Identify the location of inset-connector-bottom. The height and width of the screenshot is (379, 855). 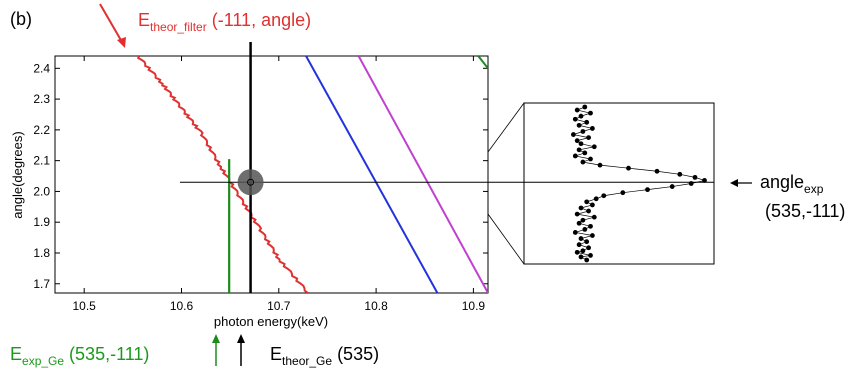
(506, 239).